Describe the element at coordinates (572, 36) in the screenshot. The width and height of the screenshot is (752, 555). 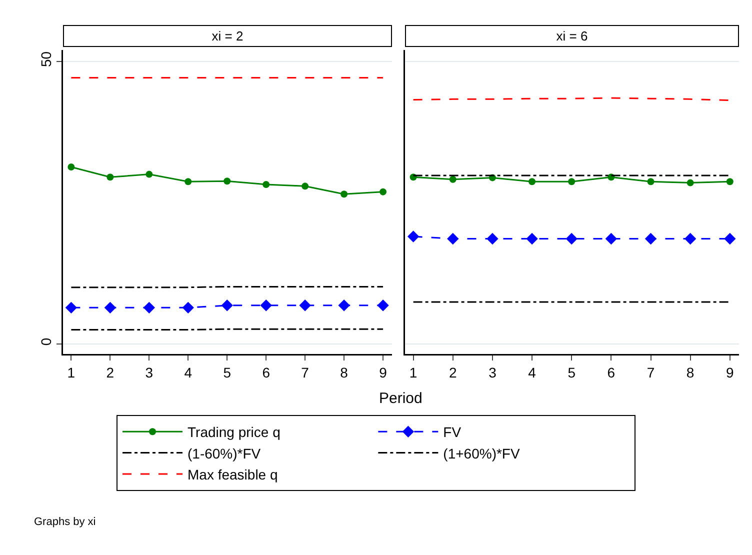
I see `chart-title: xi = 6` at that location.